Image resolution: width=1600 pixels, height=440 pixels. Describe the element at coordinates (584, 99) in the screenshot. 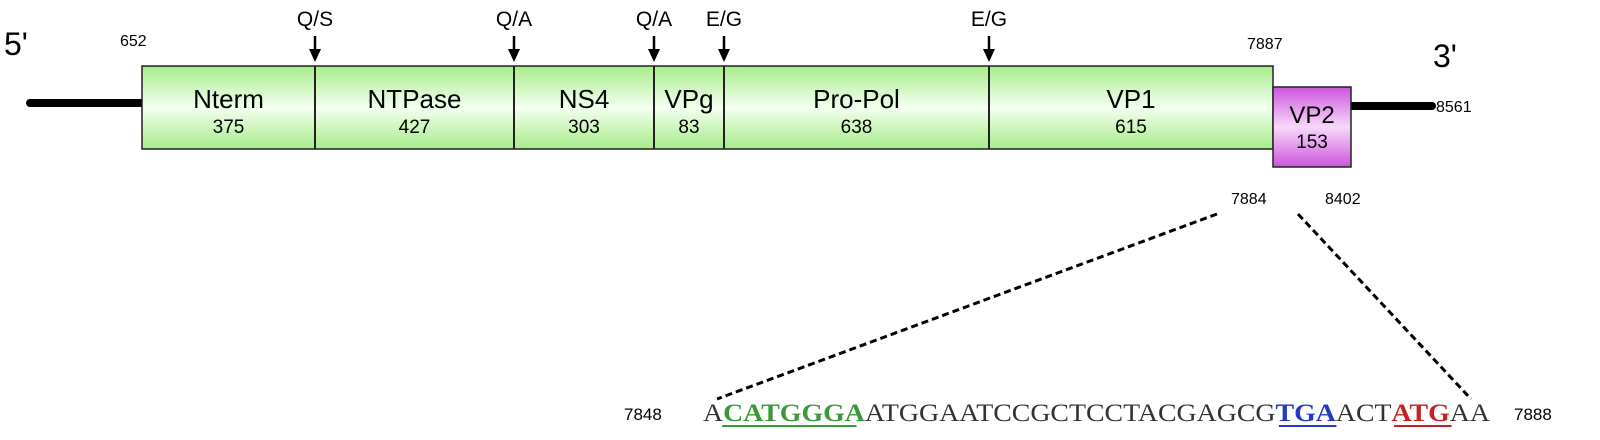

I see `segment-name-ns4: NS4` at that location.